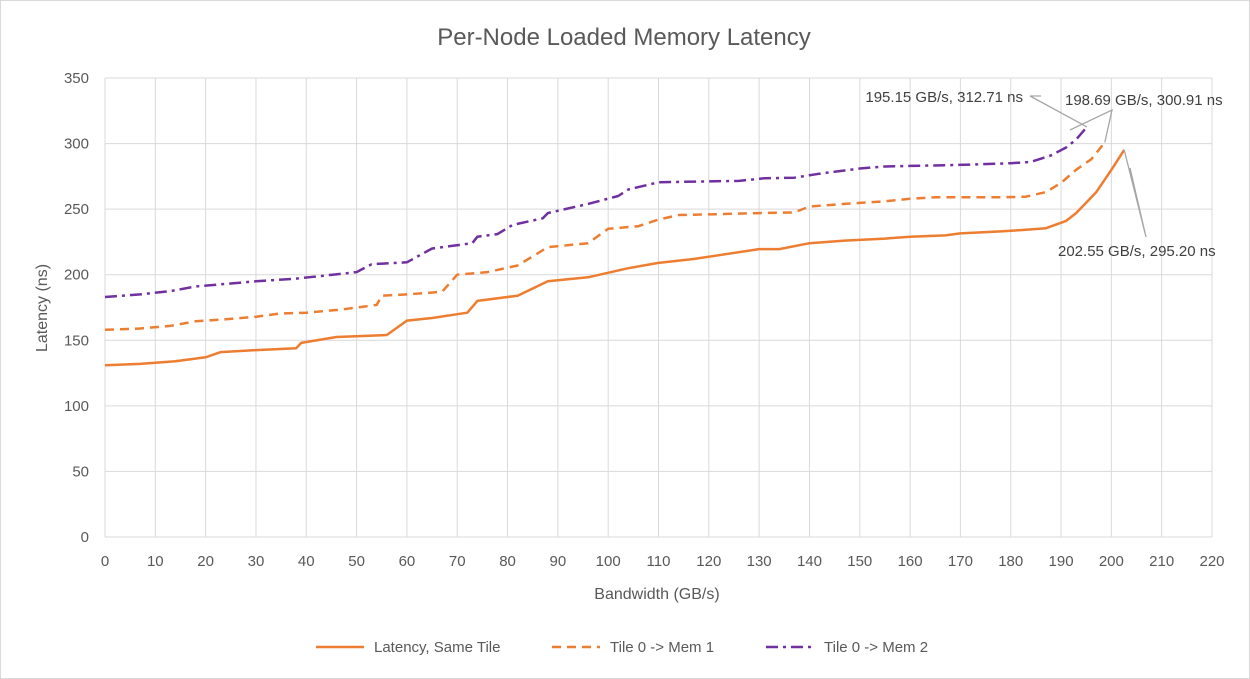  Describe the element at coordinates (76, 340) in the screenshot. I see `y-tick-label: 150` at that location.